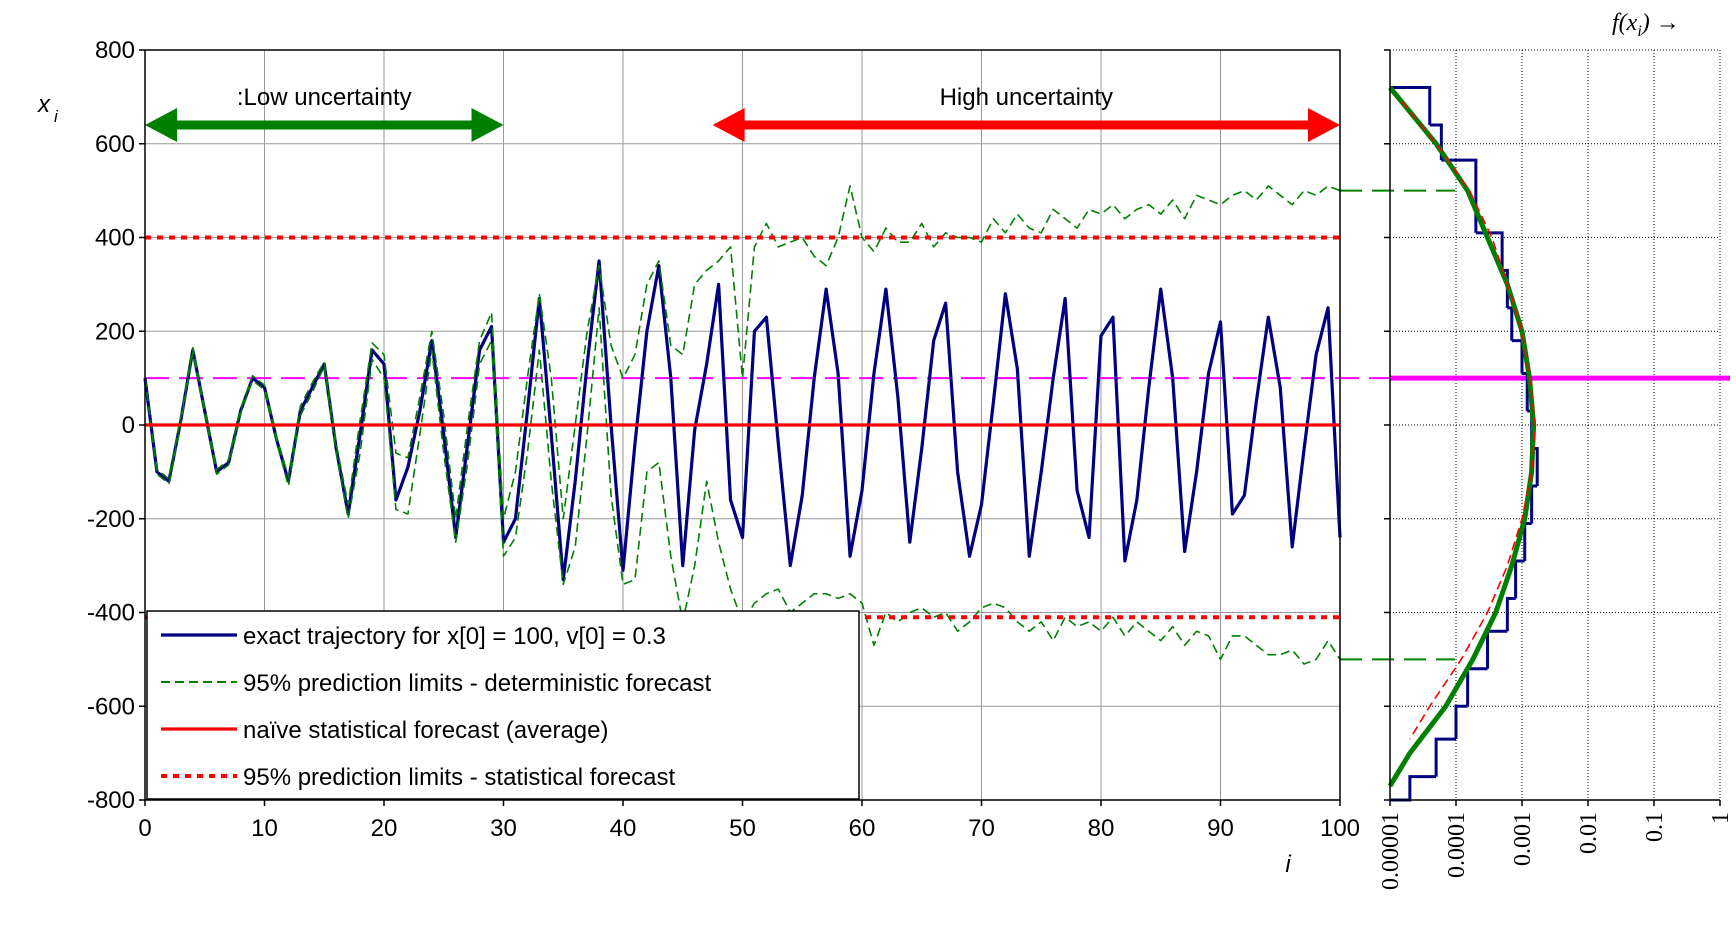  Describe the element at coordinates (115, 331) in the screenshot. I see `y-tick-label: 200` at that location.